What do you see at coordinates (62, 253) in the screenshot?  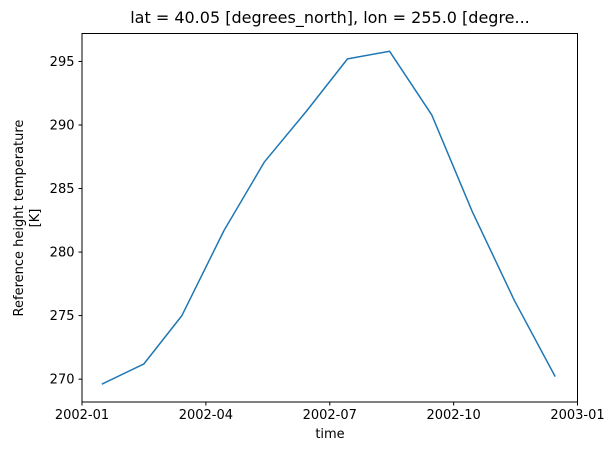 I see `y-tick-label: 280` at bounding box center [62, 253].